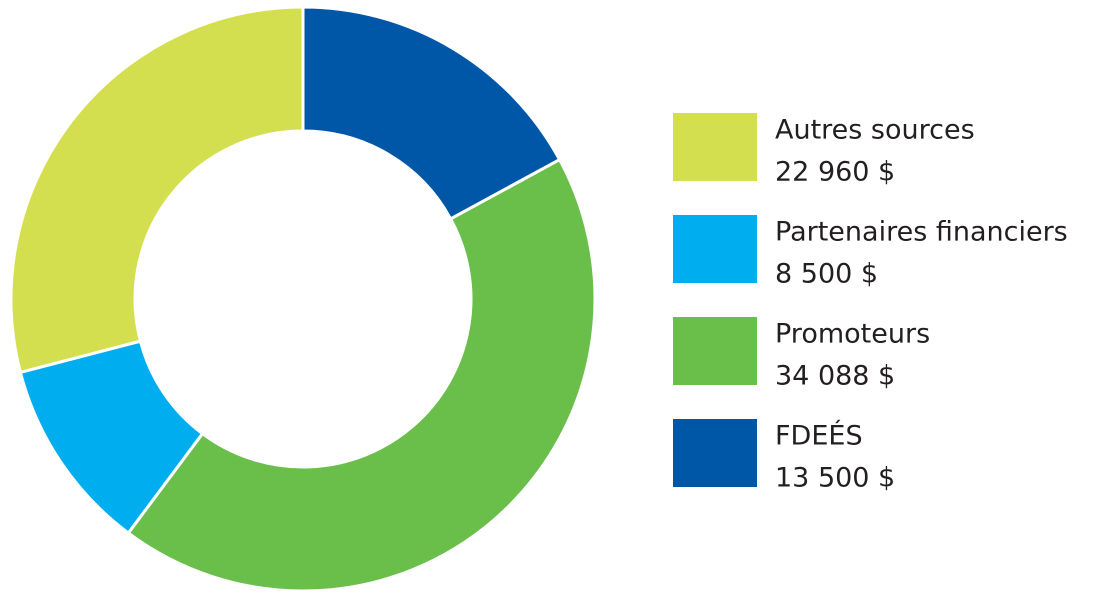 This screenshot has height=598, width=1113. I want to click on legend-label: Partenaires financiers, so click(921, 232).